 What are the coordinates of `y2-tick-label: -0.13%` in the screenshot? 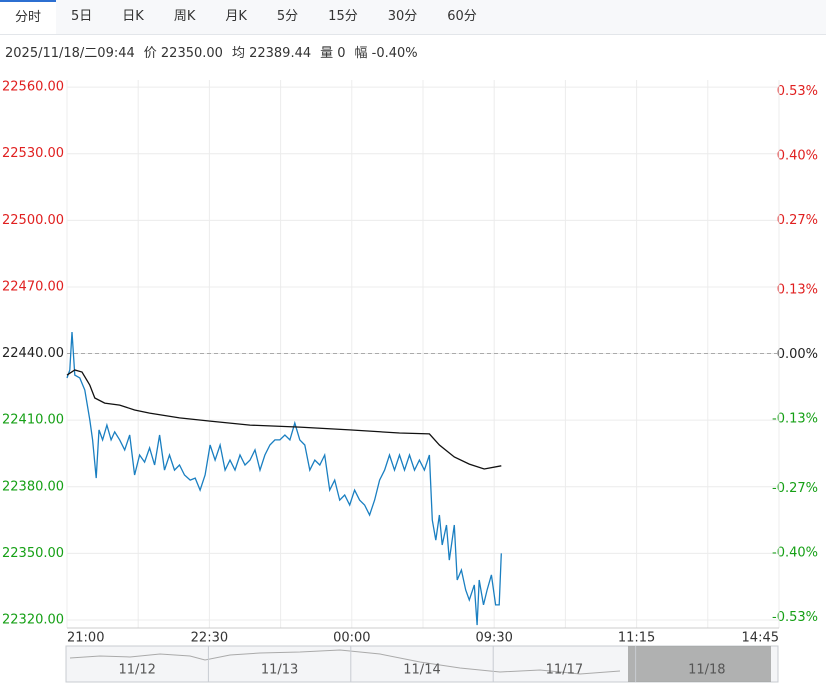 It's located at (795, 419).